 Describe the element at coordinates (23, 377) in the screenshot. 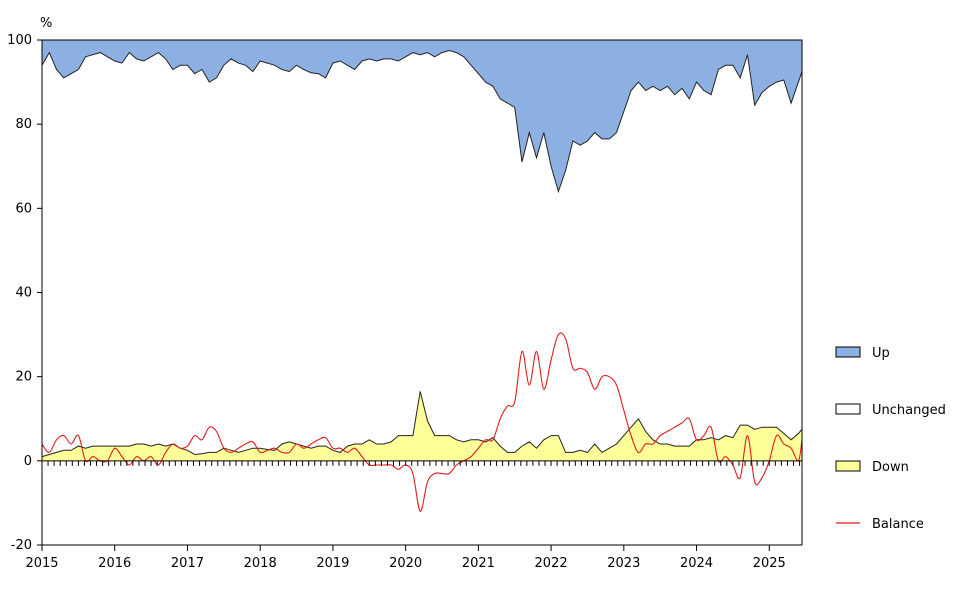

I see `y-tick-label: 20` at that location.